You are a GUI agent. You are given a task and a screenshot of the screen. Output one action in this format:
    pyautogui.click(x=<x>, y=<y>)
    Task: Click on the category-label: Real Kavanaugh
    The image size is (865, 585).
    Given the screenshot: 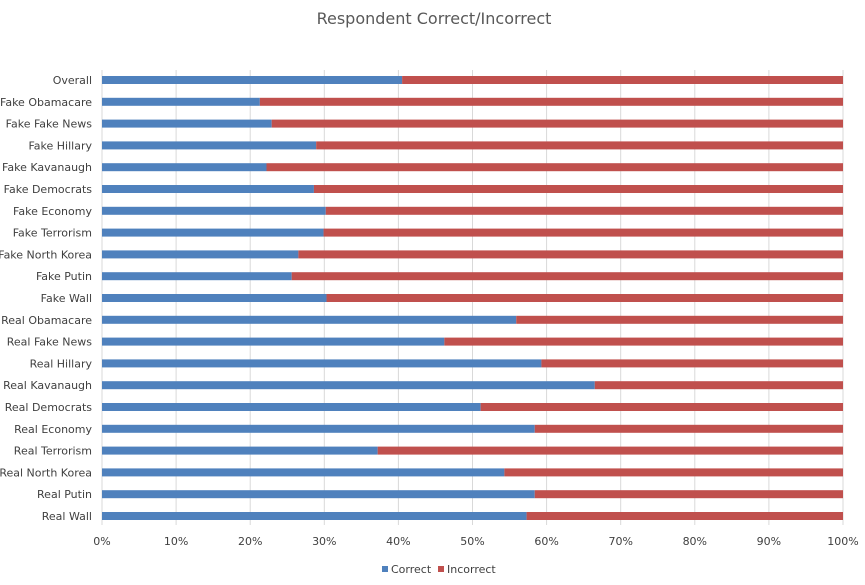 What is the action you would take?
    pyautogui.click(x=47, y=385)
    